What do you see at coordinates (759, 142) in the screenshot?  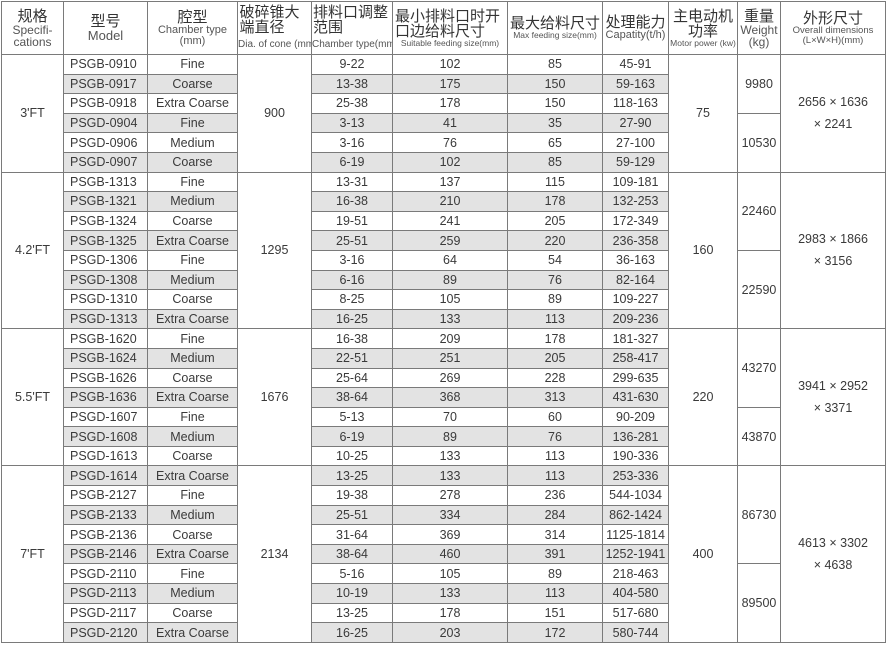 I see `weight-cell: 10530` at bounding box center [759, 142].